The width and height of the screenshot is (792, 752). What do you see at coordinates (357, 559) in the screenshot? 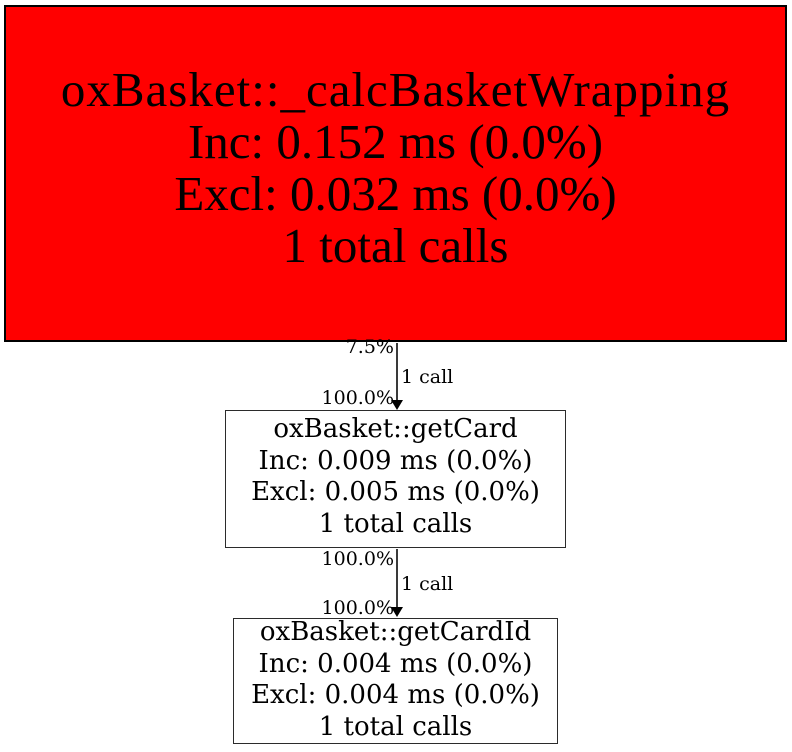
I see `edge-2-source-percentage: 100.0%` at bounding box center [357, 559].